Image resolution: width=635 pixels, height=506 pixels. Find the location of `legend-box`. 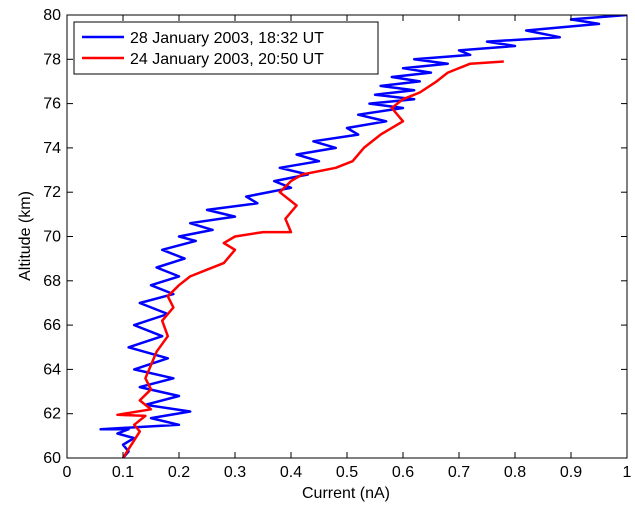

legend-box is located at coordinates (226, 48).